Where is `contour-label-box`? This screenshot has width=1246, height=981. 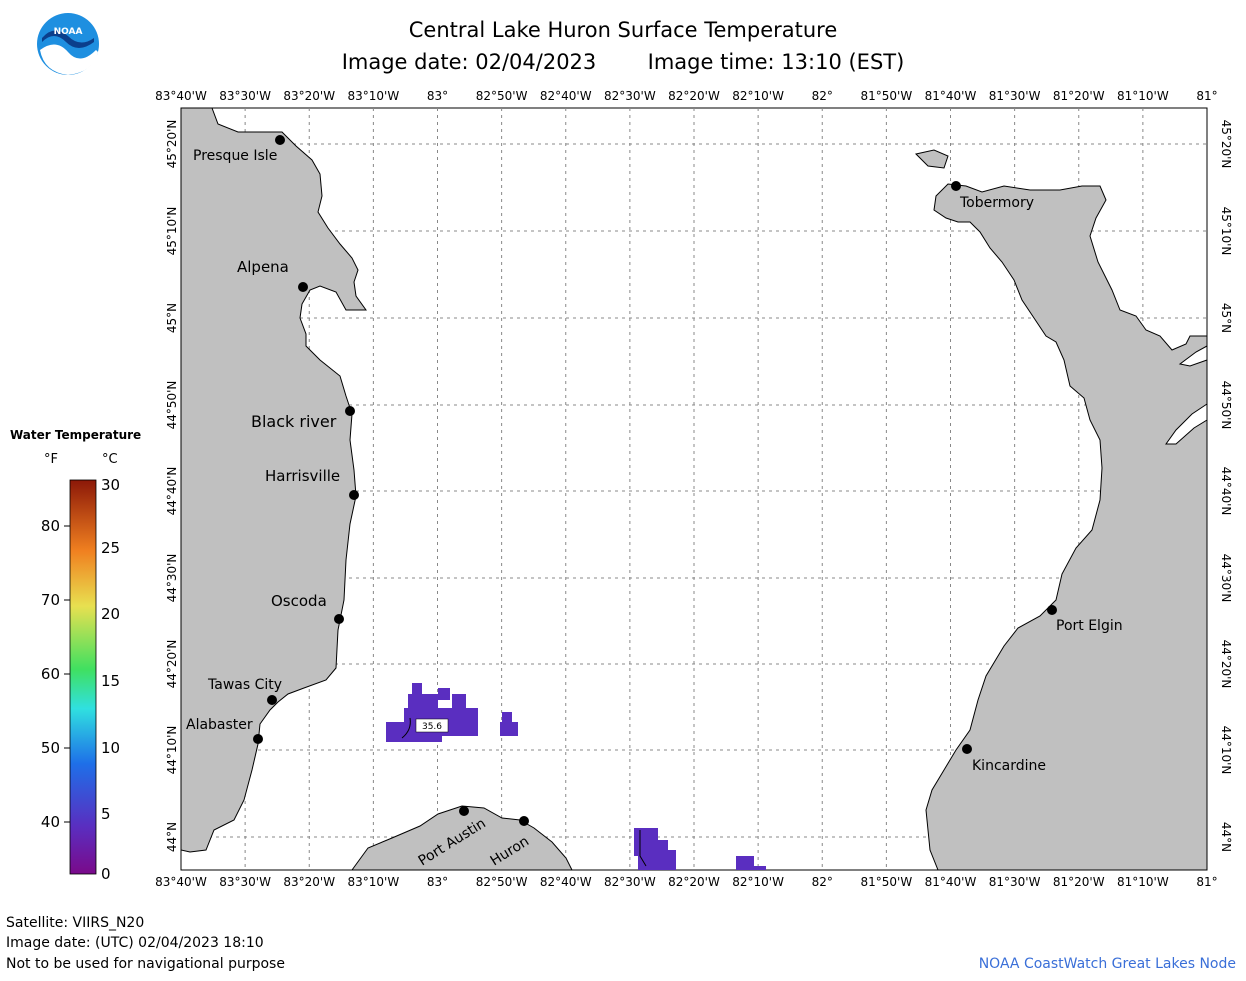
contour-label-box is located at coordinates (432, 725).